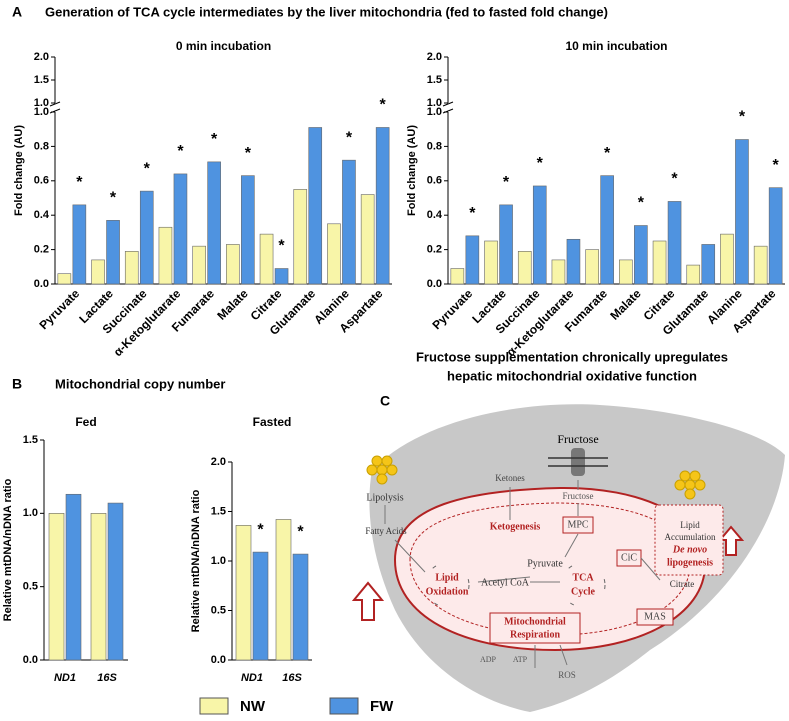 The height and width of the screenshot is (721, 789). What do you see at coordinates (689, 549) in the screenshot?
I see `diagram-label: De novo` at bounding box center [689, 549].